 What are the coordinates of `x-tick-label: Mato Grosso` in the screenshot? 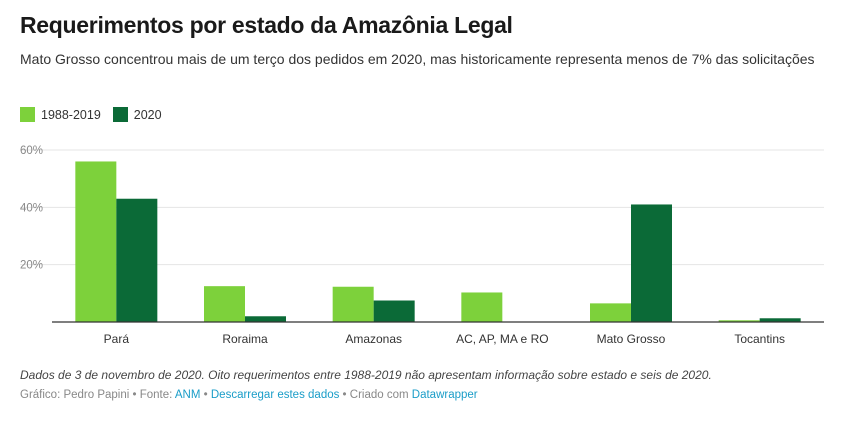 It's located at (631, 339).